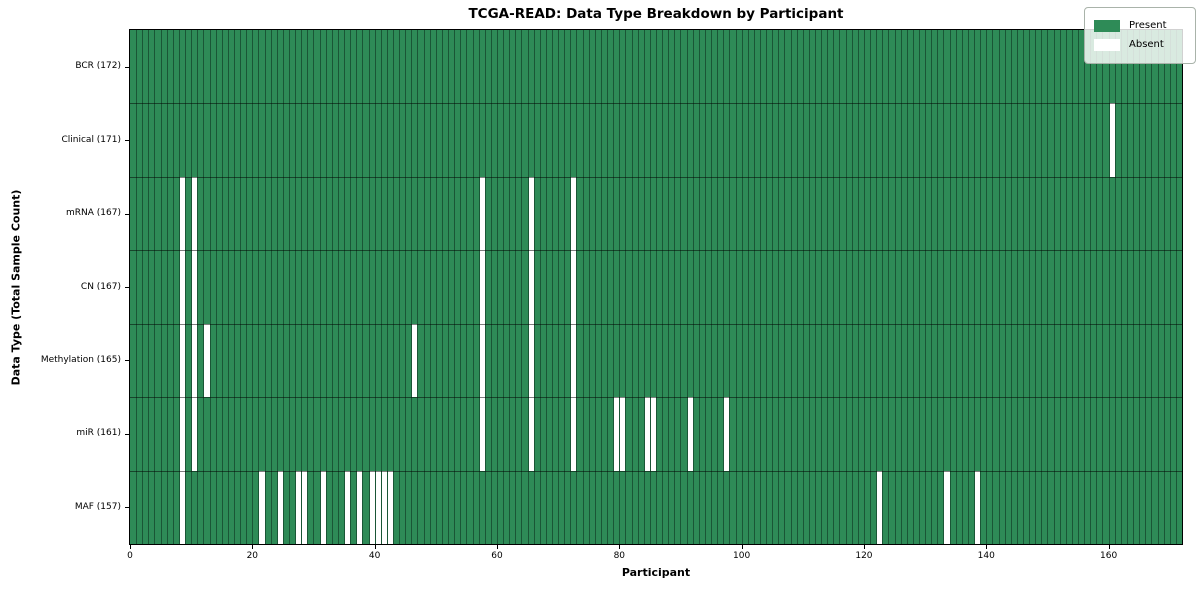  I want to click on x-tick-label: 60, so click(497, 556).